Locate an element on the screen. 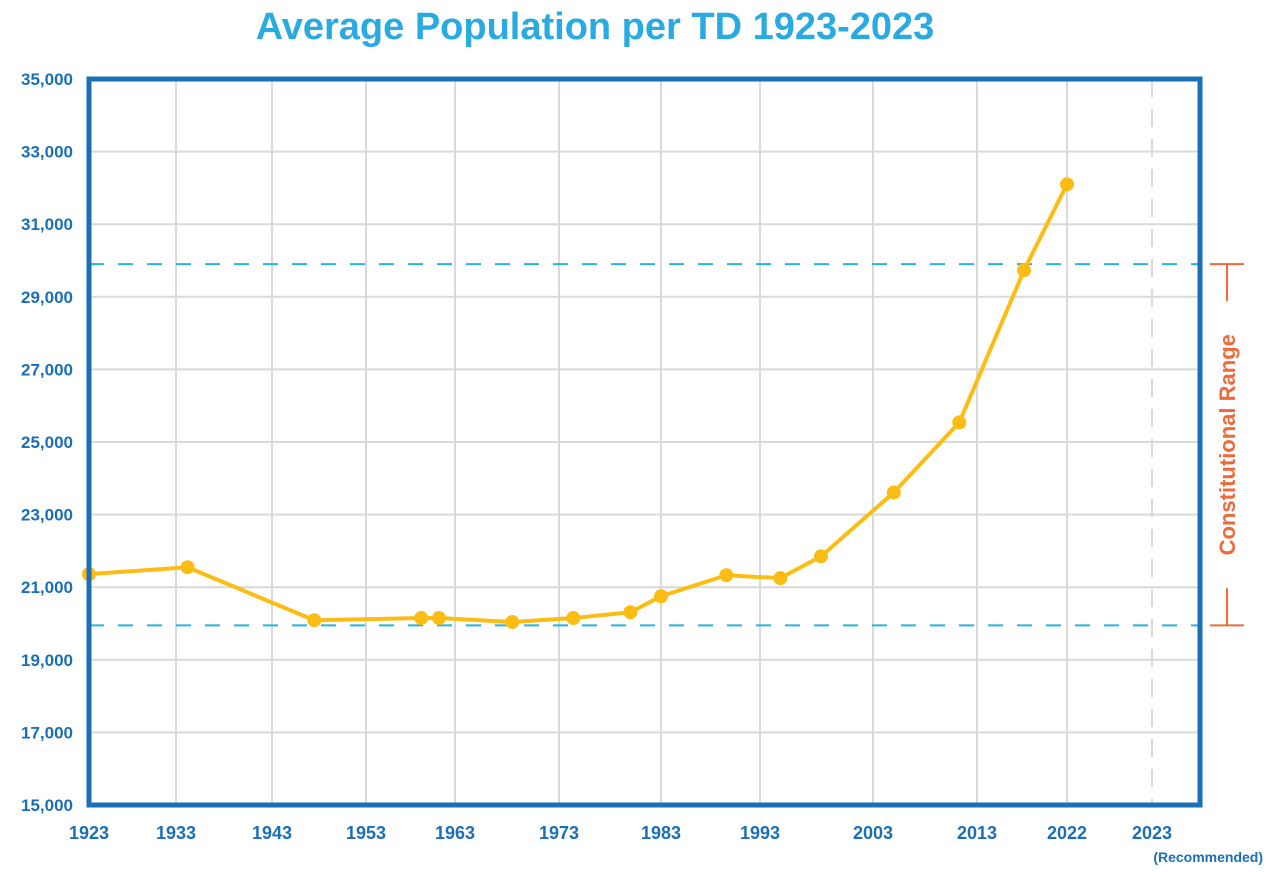 Image resolution: width=1267 pixels, height=872 pixels. x-tick-label: 1943 is located at coordinates (272, 833).